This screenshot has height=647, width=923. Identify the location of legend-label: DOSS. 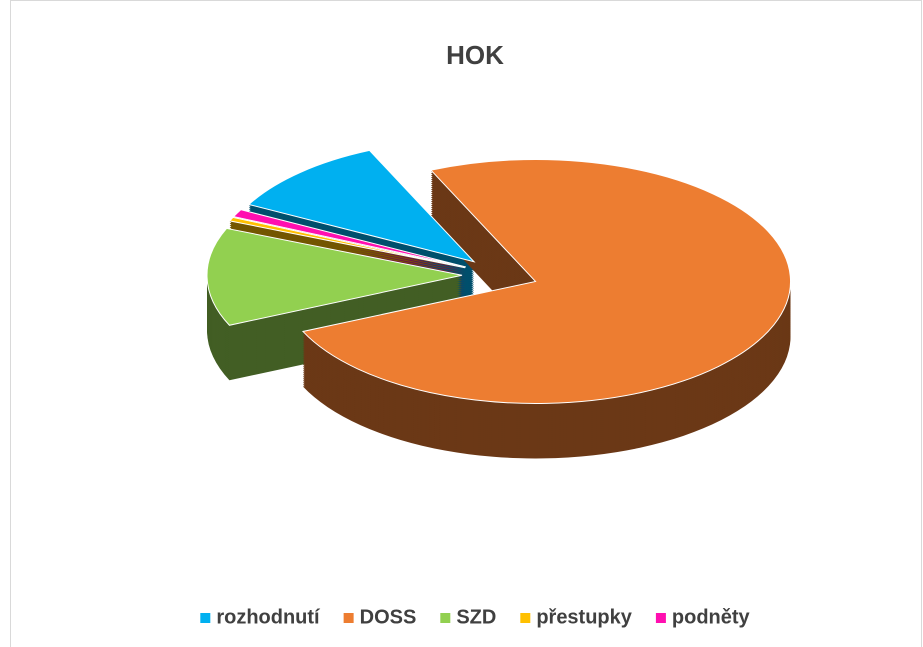
(388, 617).